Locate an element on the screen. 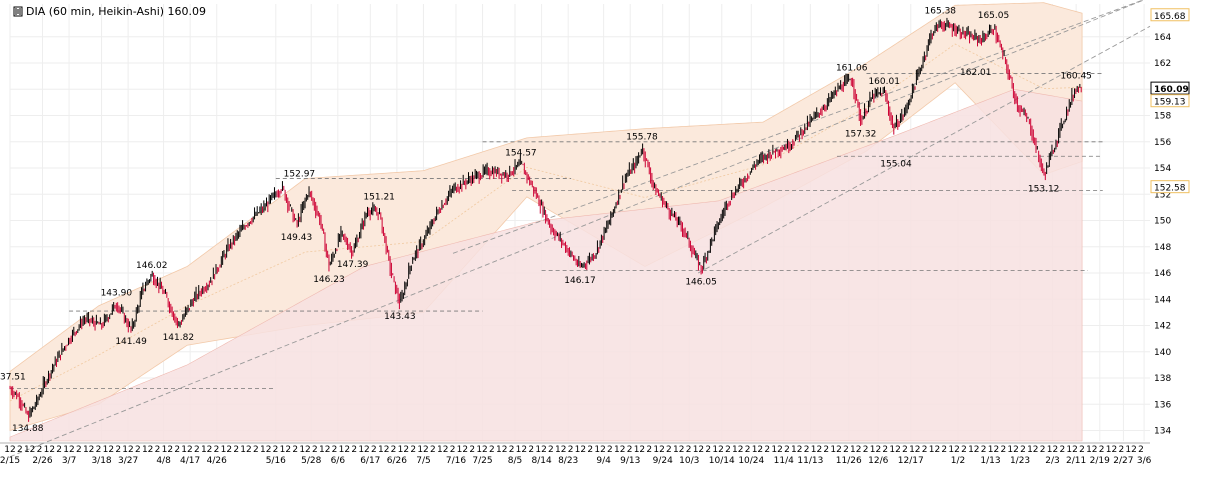  x-date-label: 12/6 is located at coordinates (878, 461).